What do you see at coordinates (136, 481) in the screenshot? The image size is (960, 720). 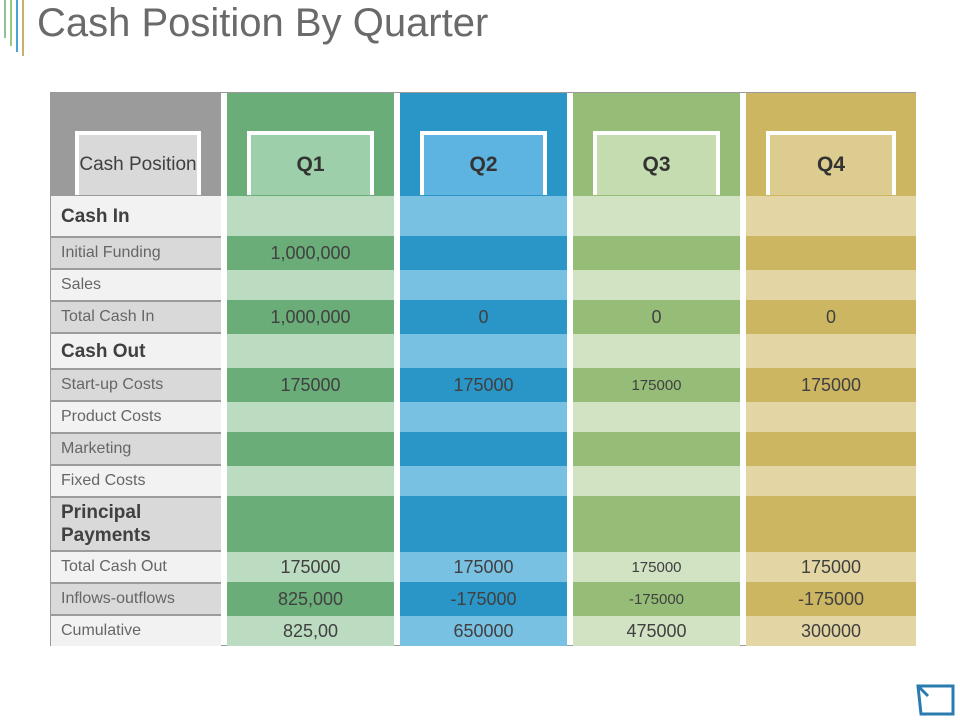 I see `row-label: Fixed Costs` at bounding box center [136, 481].